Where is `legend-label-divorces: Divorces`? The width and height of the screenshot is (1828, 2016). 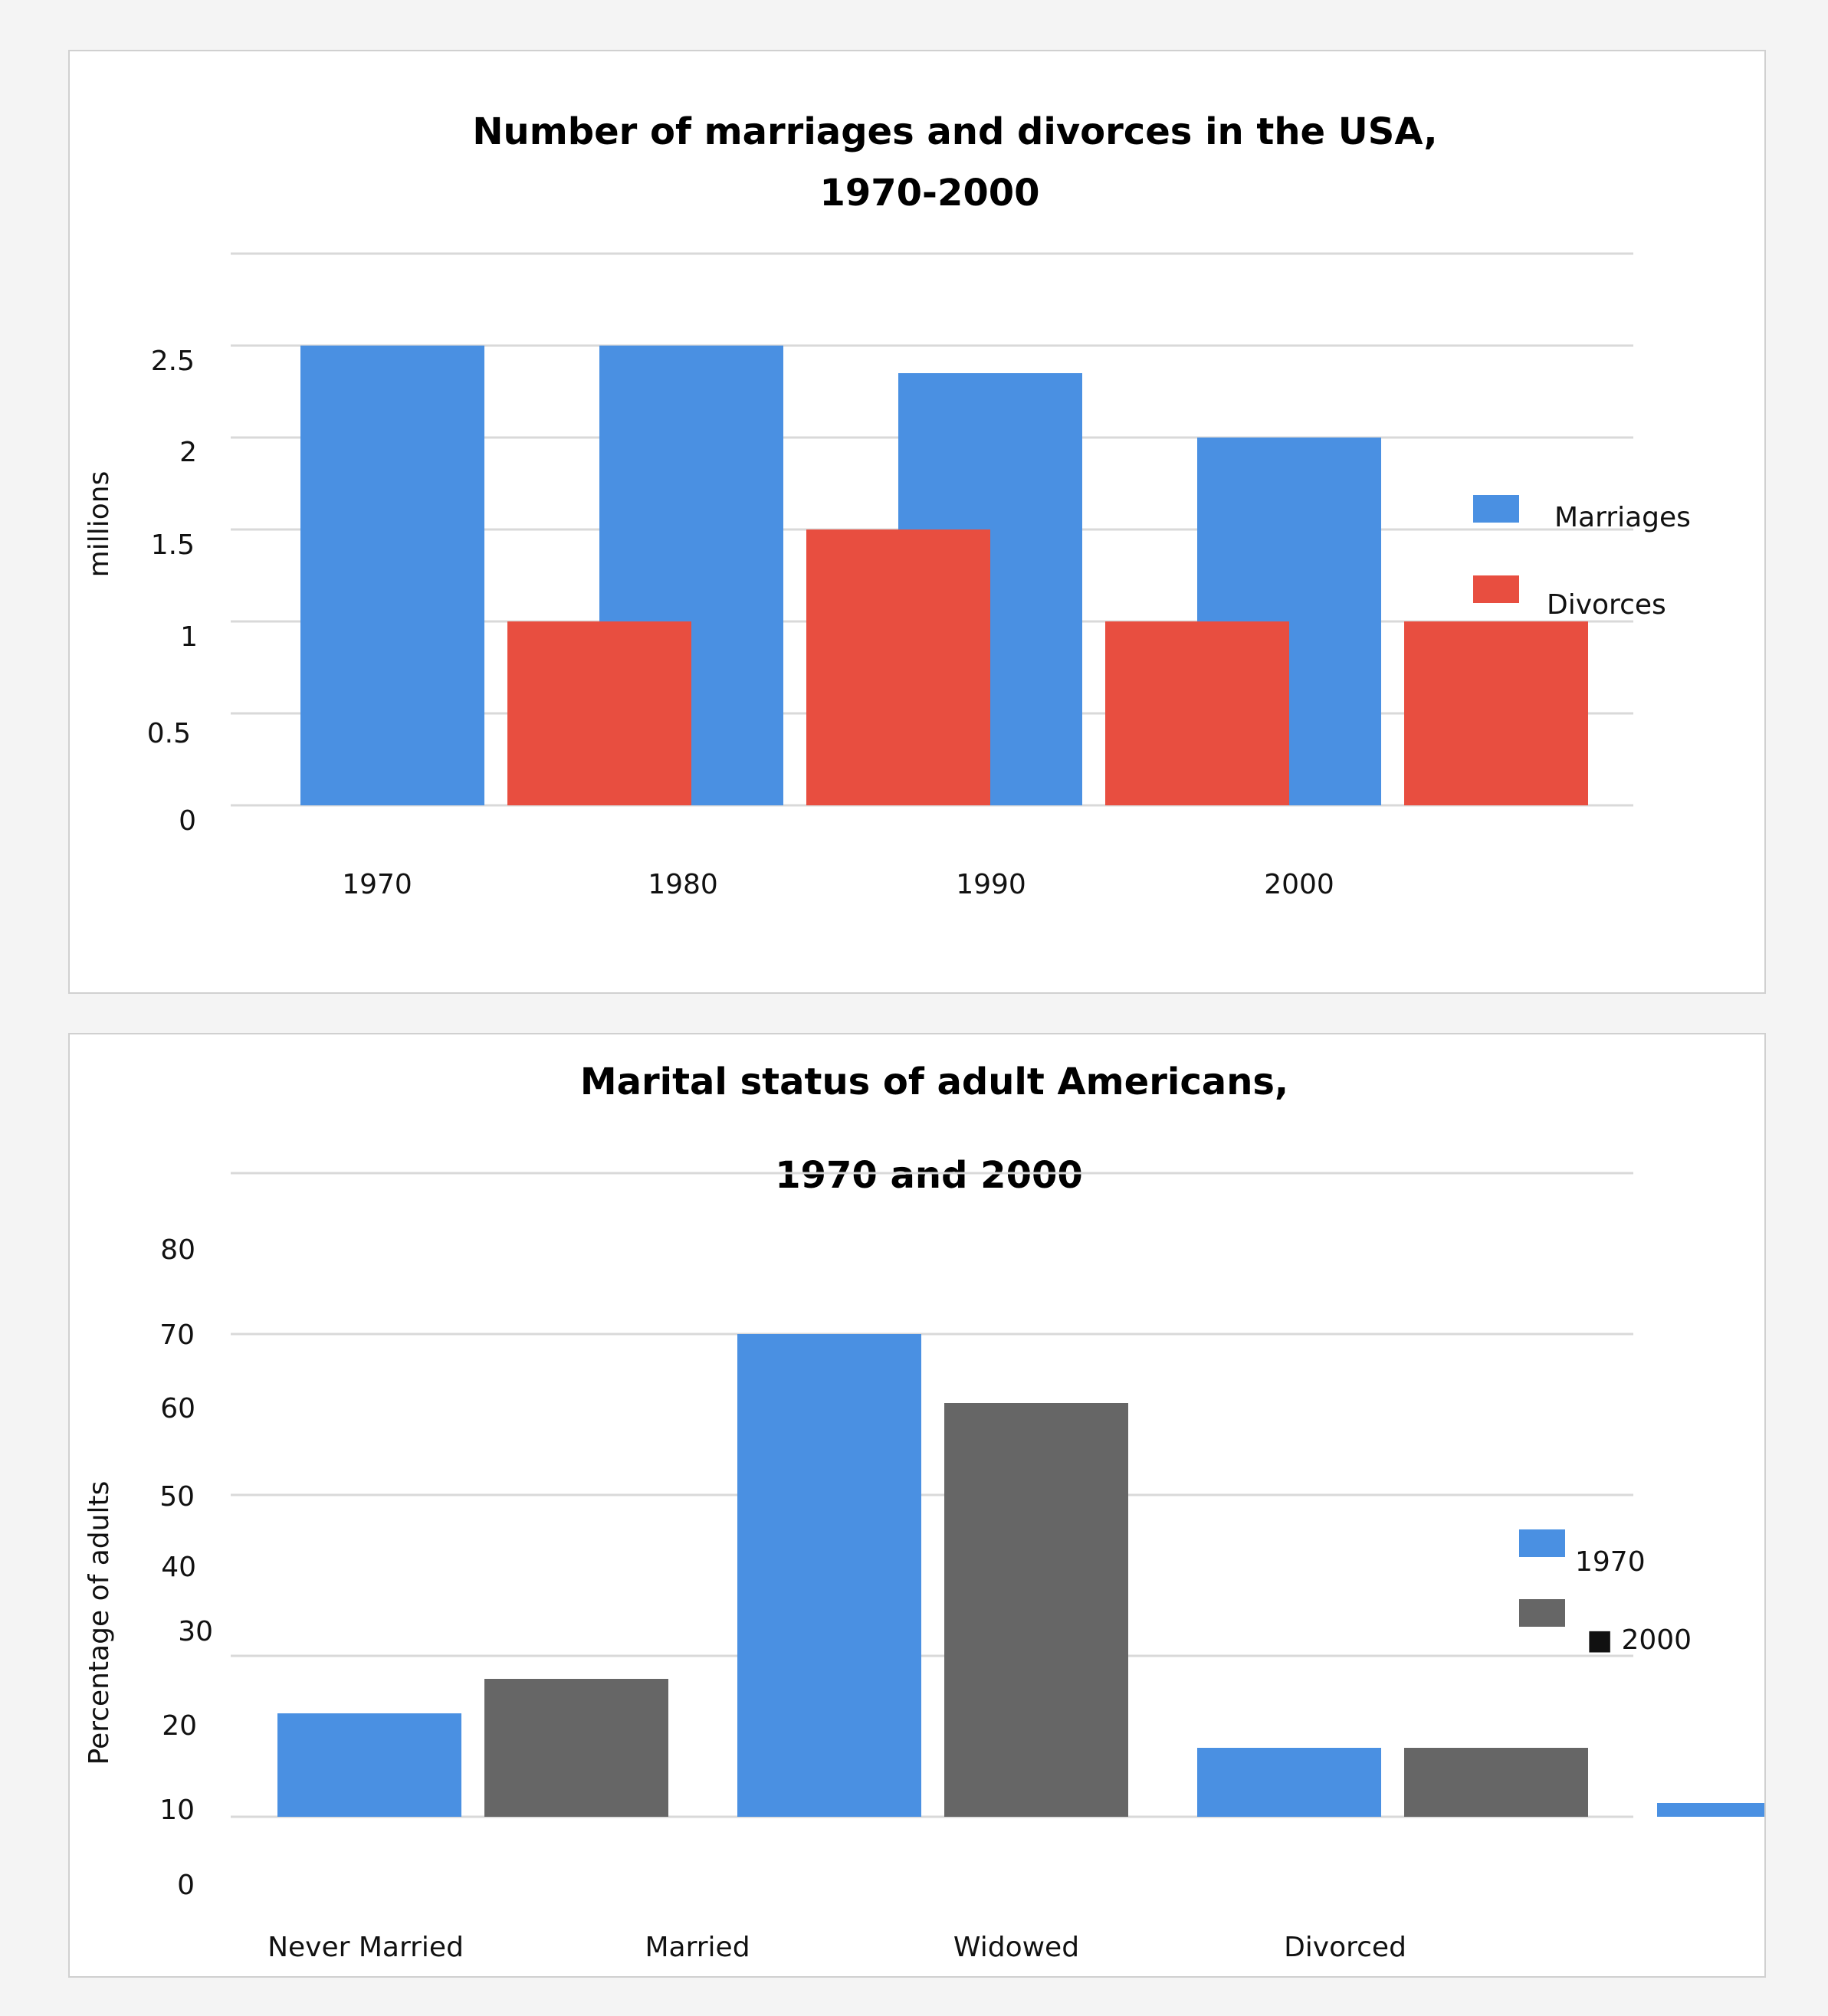 legend-label-divorces: Divorces is located at coordinates (1606, 605).